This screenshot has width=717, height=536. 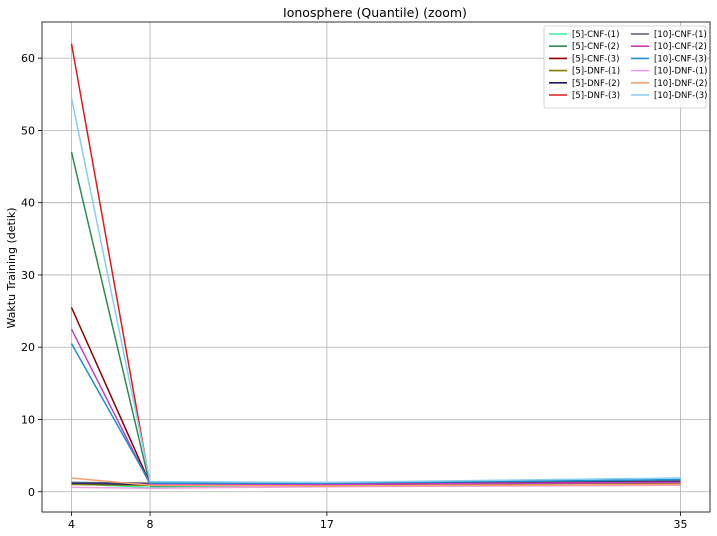 I want to click on legend-label: [5]-CNF-(3), so click(x=595, y=59).